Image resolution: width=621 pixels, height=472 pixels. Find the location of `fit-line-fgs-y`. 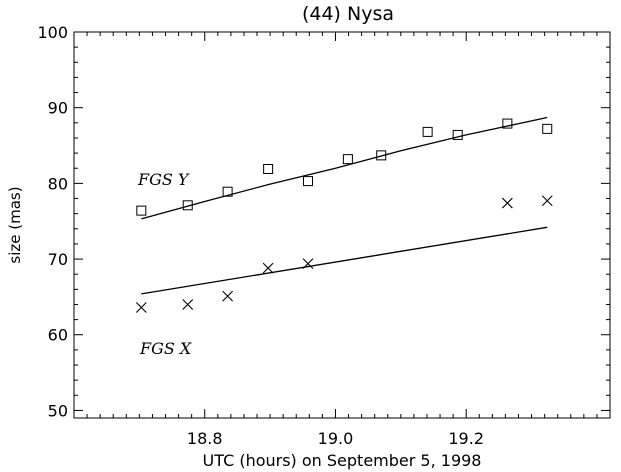

fit-line-fgs-y is located at coordinates (344, 168).